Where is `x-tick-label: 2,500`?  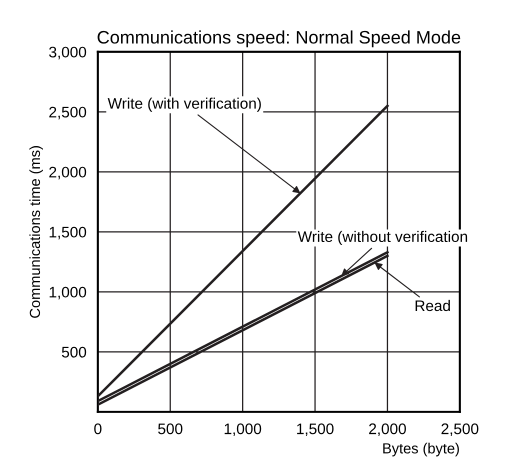
x-tick-label: 2,500 is located at coordinates (460, 429).